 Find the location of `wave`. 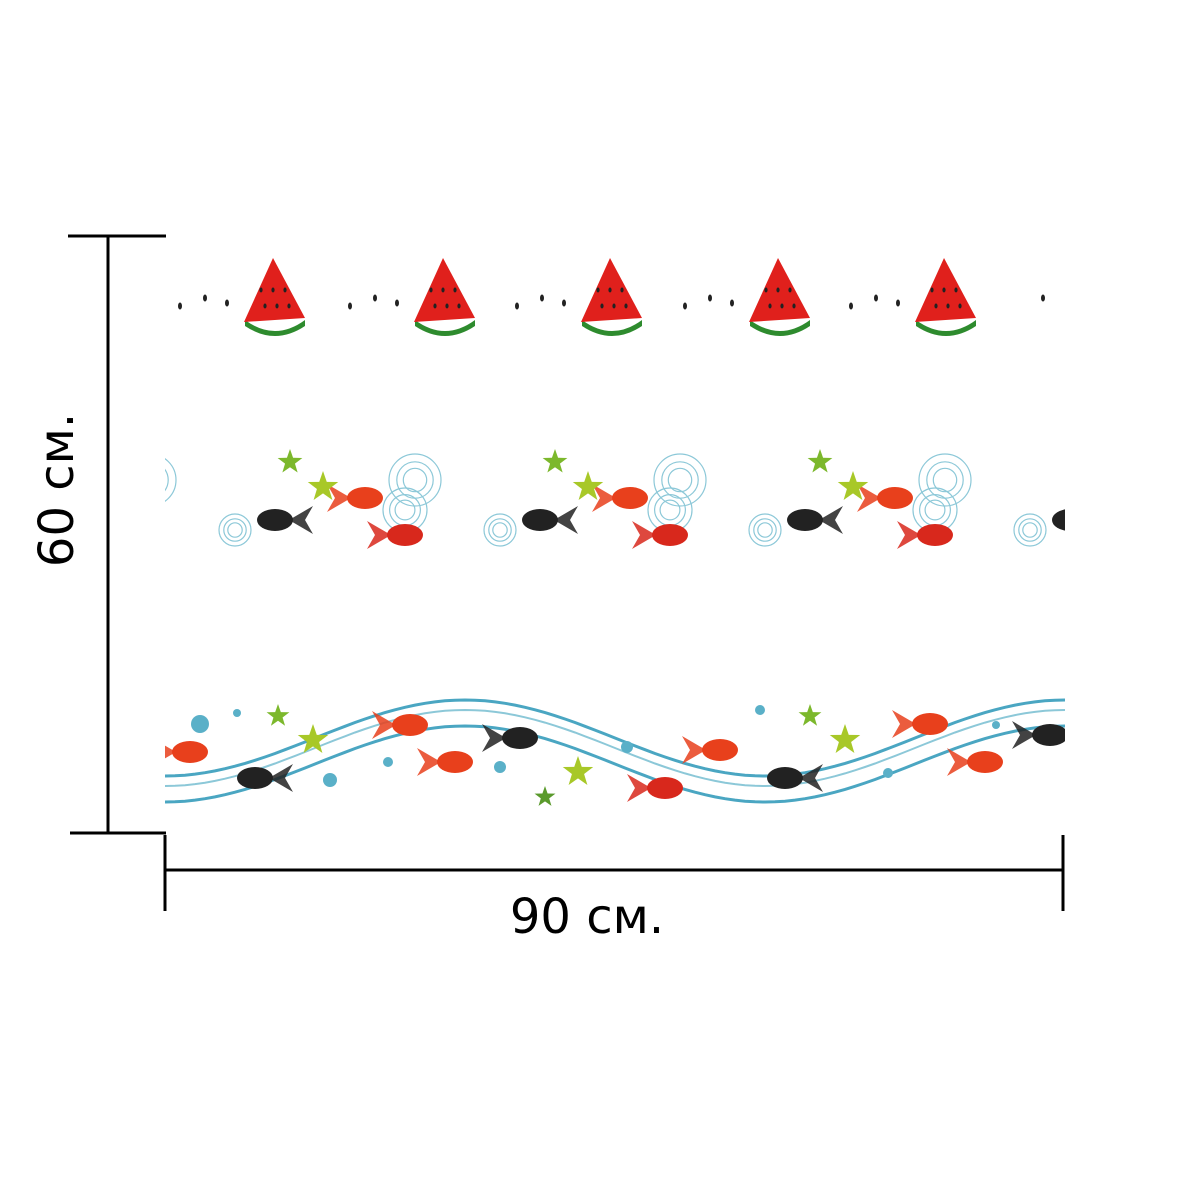

wave is located at coordinates (615, 764).